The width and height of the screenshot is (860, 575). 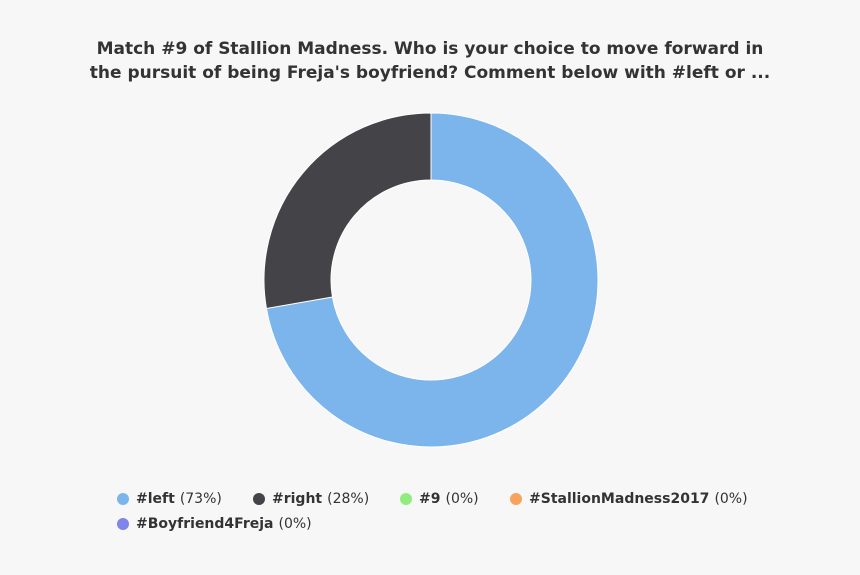 I want to click on legend-name: #right, so click(x=297, y=499).